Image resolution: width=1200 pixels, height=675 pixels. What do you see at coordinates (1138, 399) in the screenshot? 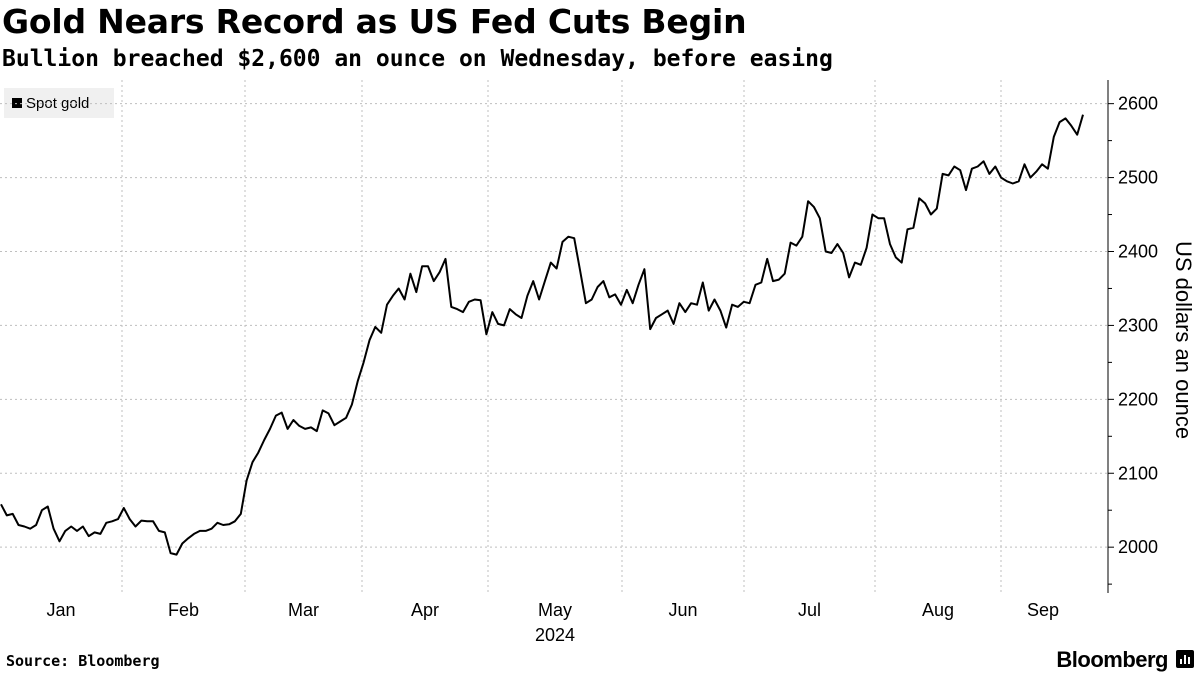
I see `y-tick-label: 2200` at bounding box center [1138, 399].